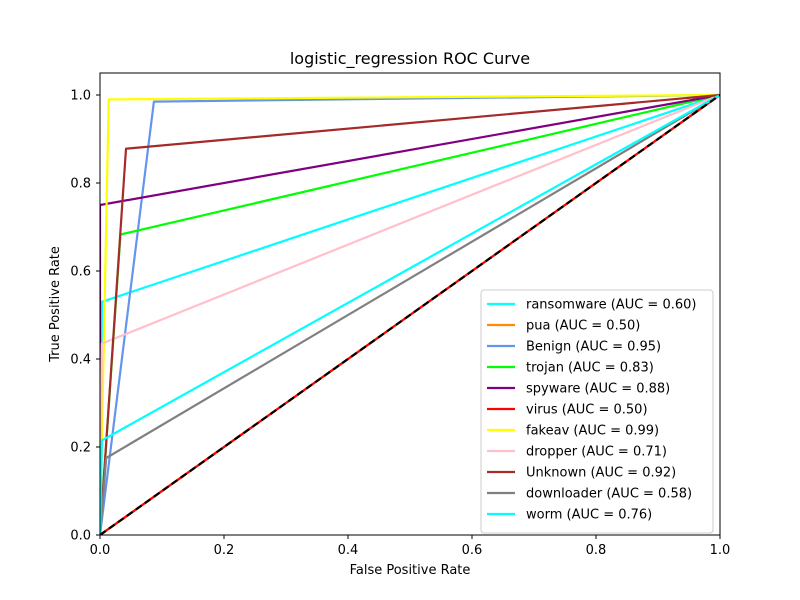 The image size is (800, 600). What do you see at coordinates (348, 550) in the screenshot?
I see `x-tick-label: 0.4` at bounding box center [348, 550].